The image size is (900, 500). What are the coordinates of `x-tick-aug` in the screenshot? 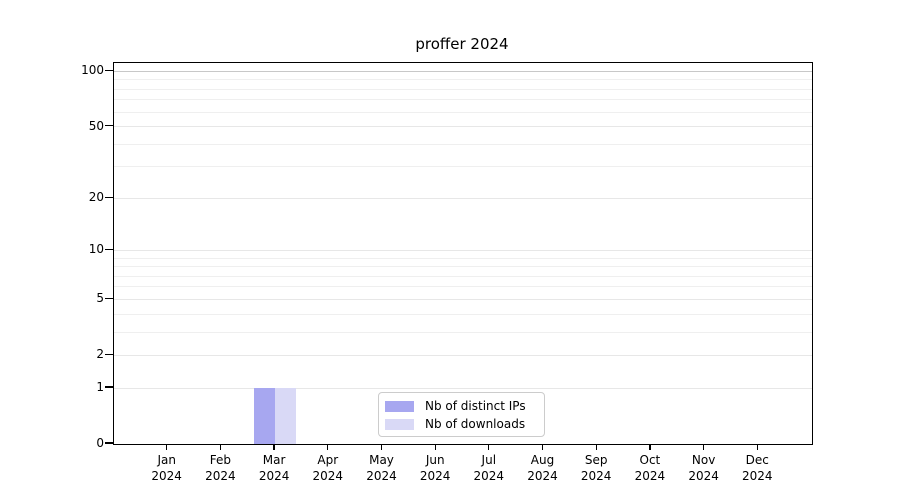 It's located at (542, 446).